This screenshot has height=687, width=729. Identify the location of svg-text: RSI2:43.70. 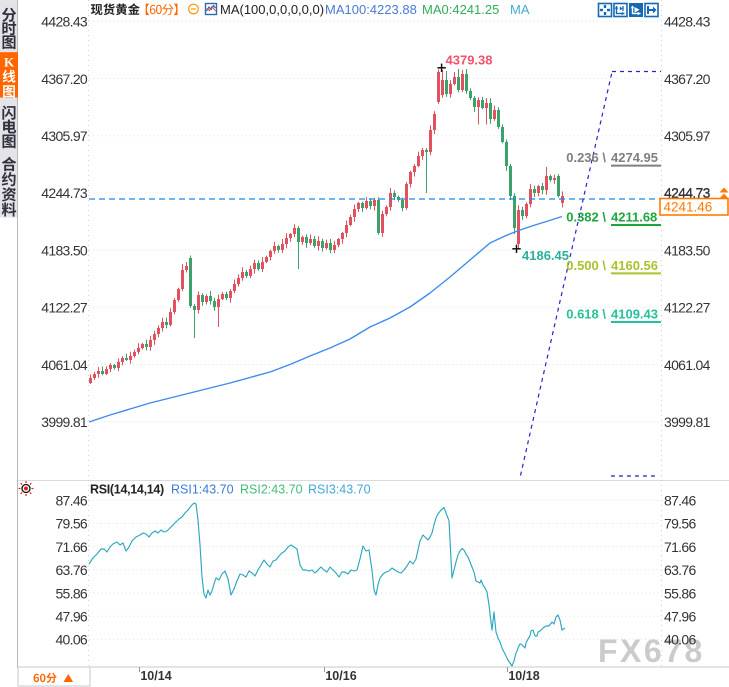
(271, 490).